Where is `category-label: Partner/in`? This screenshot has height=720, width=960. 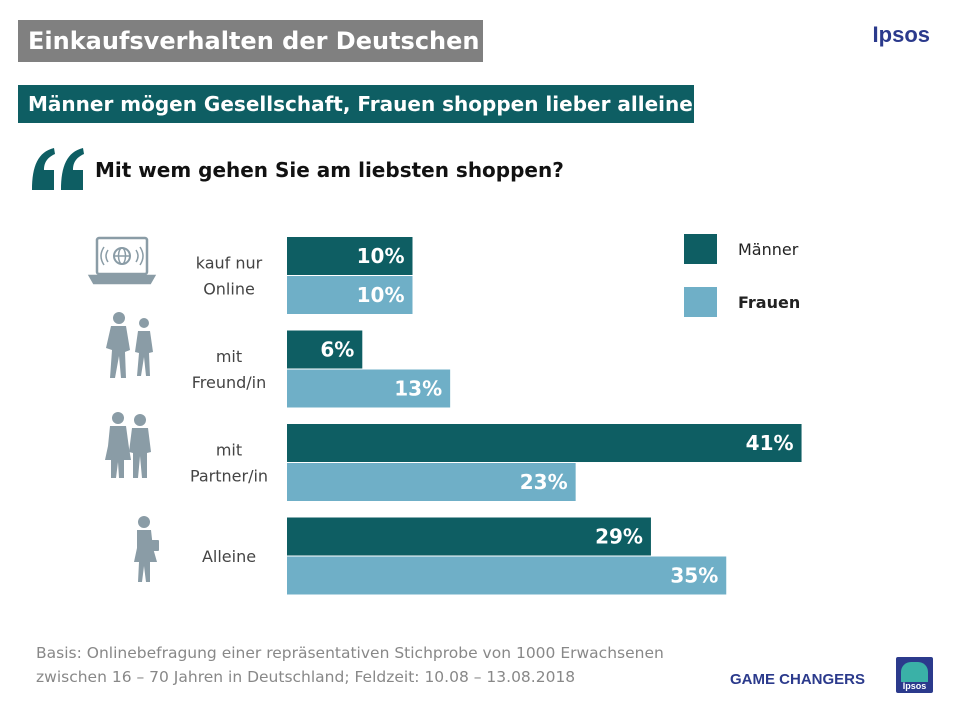 category-label: Partner/in is located at coordinates (229, 476).